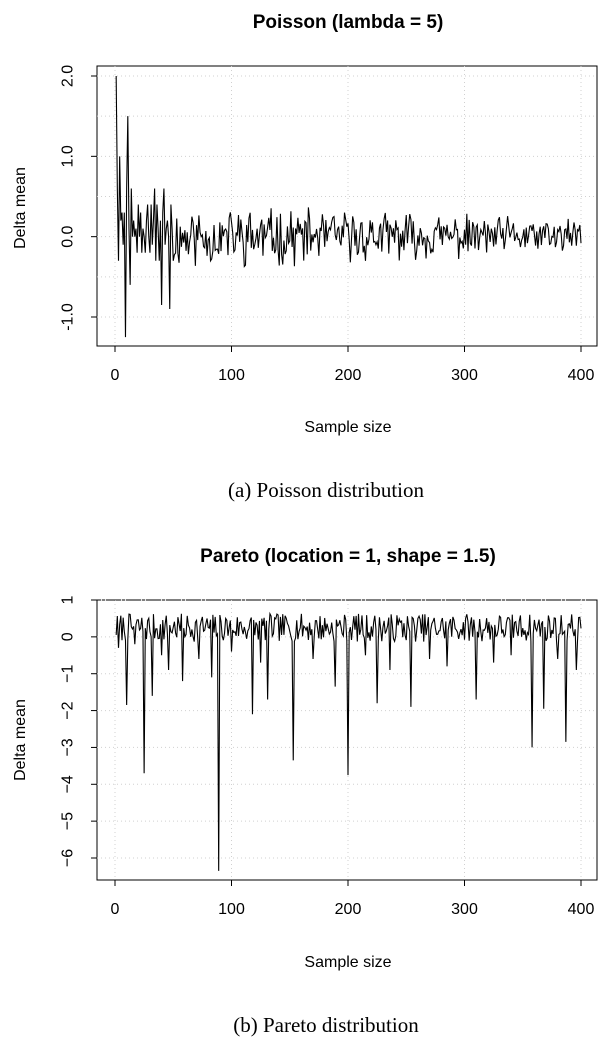 The width and height of the screenshot is (598, 1038). I want to click on y-tick-label: −4, so click(68, 784).